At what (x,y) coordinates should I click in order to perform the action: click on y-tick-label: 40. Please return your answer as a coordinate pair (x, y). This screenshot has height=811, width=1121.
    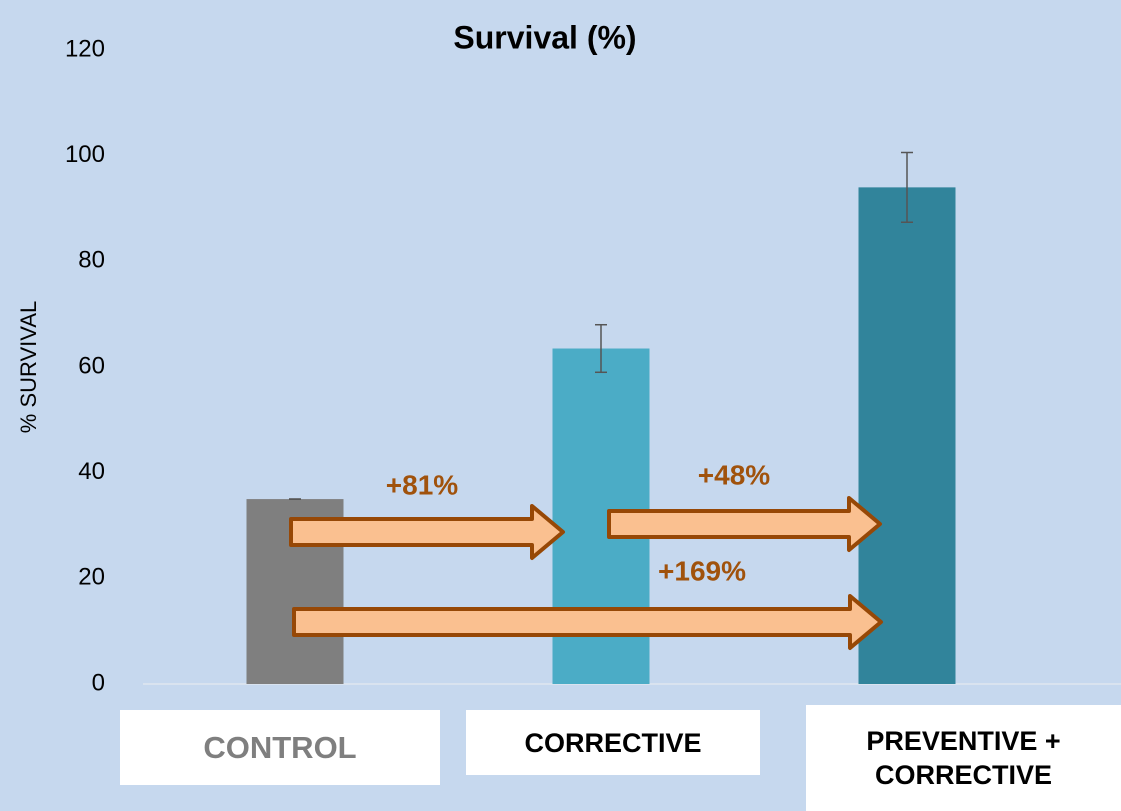
    Looking at the image, I should click on (91, 471).